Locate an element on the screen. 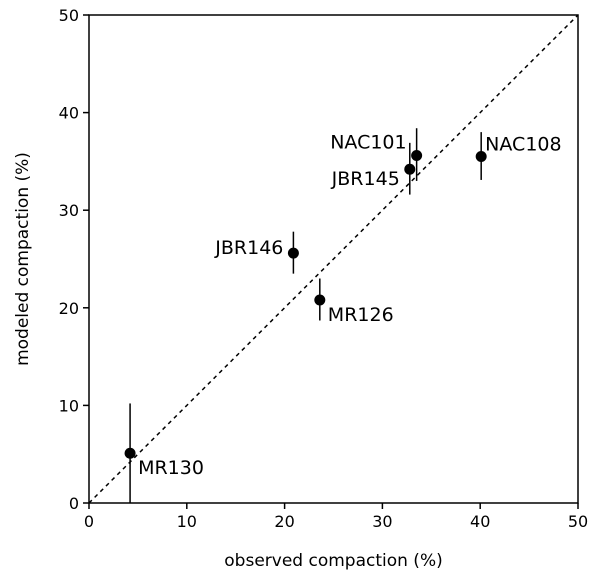 The image size is (589, 576). point-label: JBR145 is located at coordinates (365, 179).